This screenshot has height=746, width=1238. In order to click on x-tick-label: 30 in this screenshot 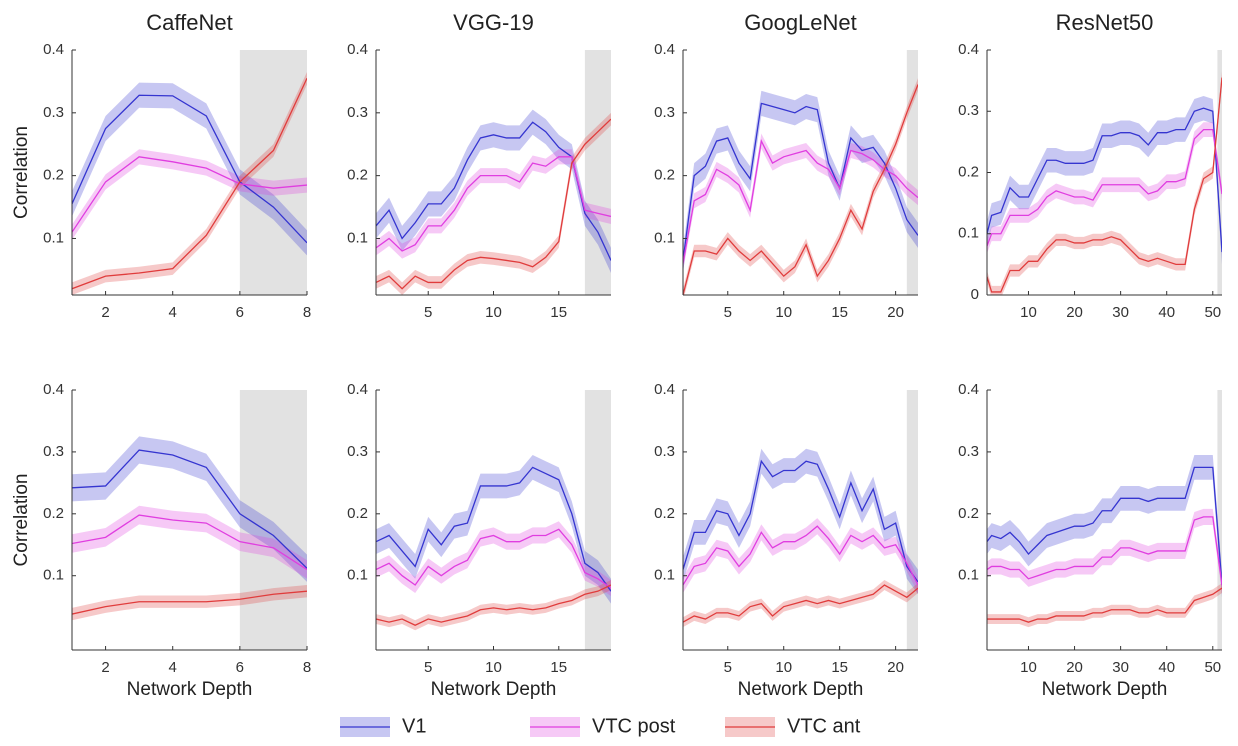, I will do `click(1120, 312)`.